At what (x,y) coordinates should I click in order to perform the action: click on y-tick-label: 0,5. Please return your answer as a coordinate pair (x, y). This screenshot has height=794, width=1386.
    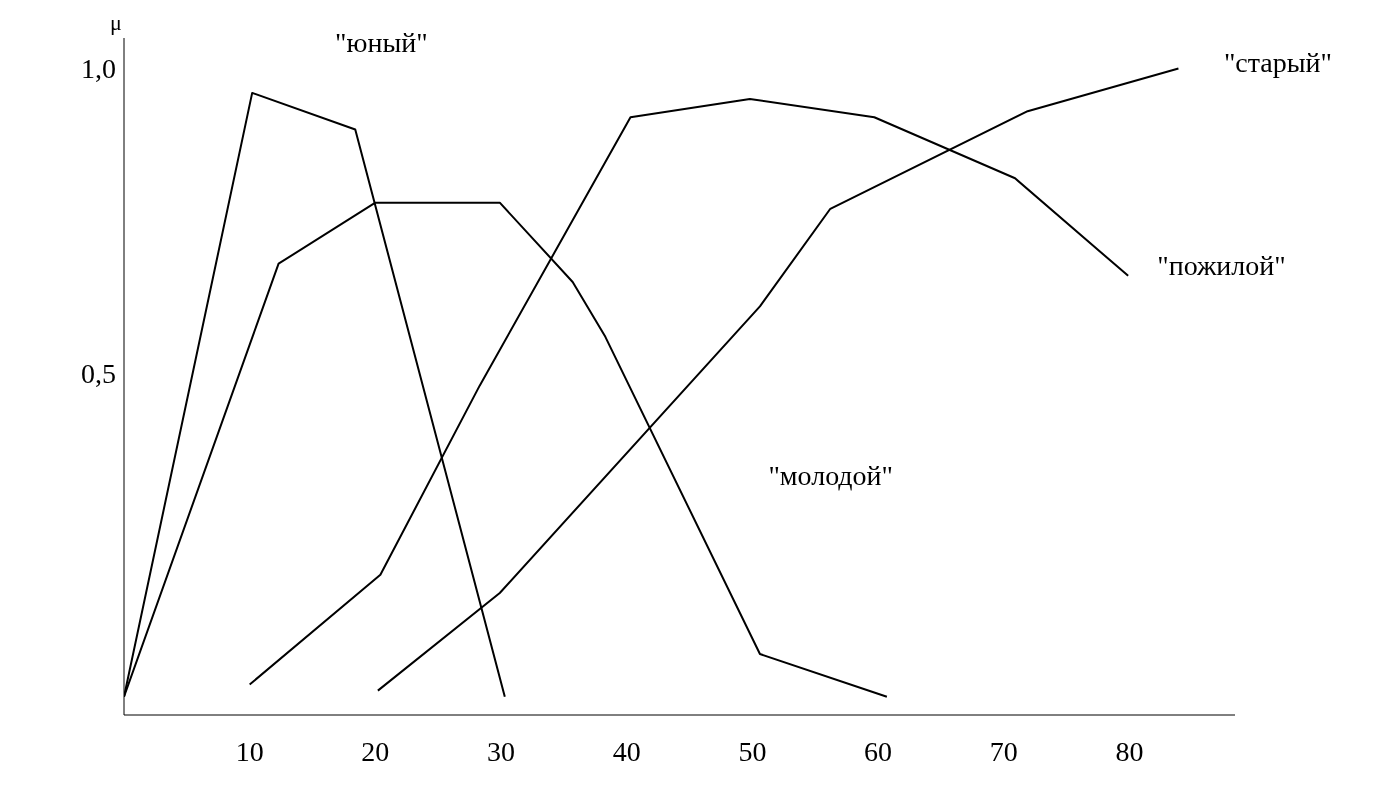
    Looking at the image, I should click on (98, 374).